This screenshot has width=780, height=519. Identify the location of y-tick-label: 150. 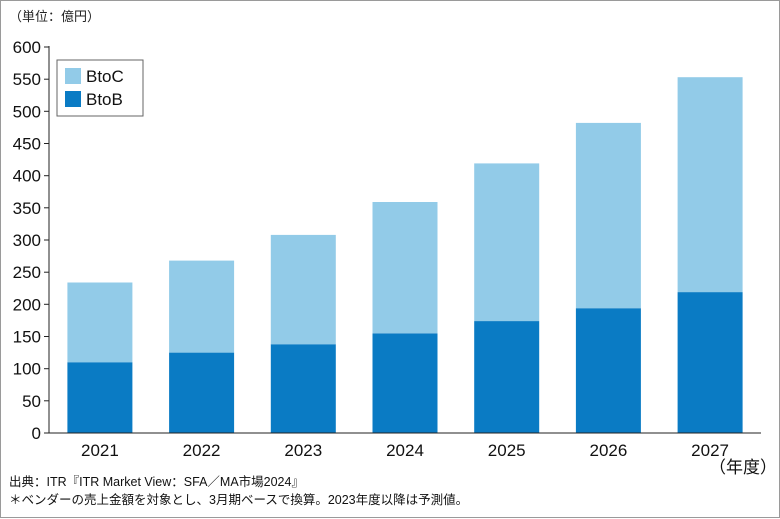
(27, 337).